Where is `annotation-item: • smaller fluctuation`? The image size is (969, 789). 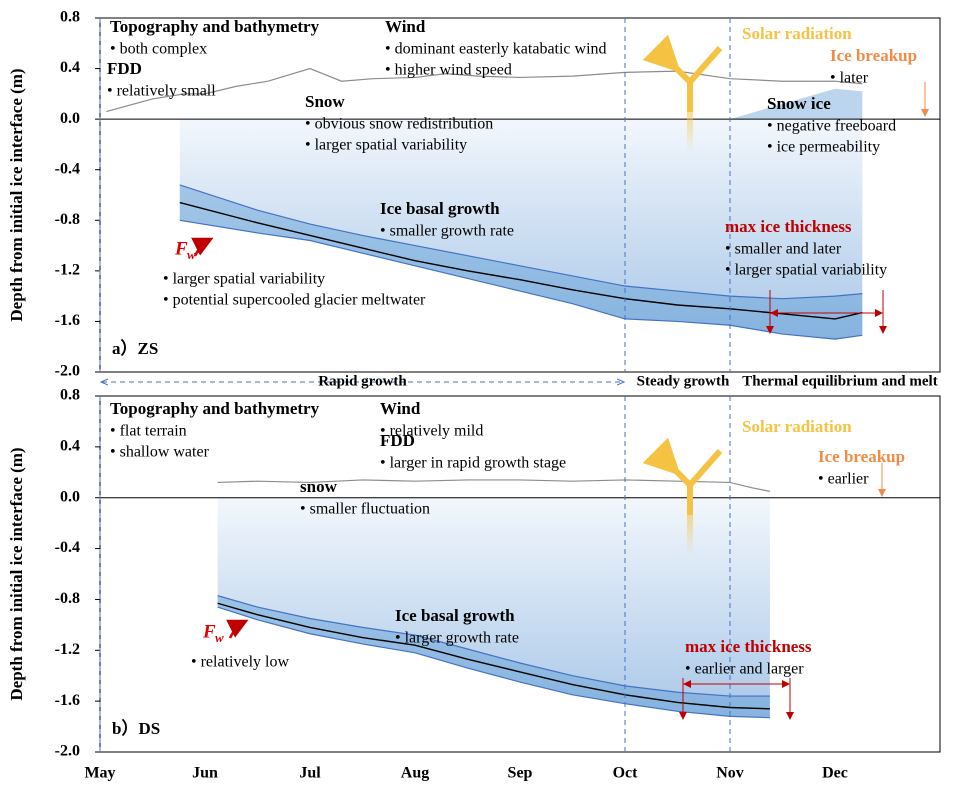 annotation-item: • smaller fluctuation is located at coordinates (365, 509).